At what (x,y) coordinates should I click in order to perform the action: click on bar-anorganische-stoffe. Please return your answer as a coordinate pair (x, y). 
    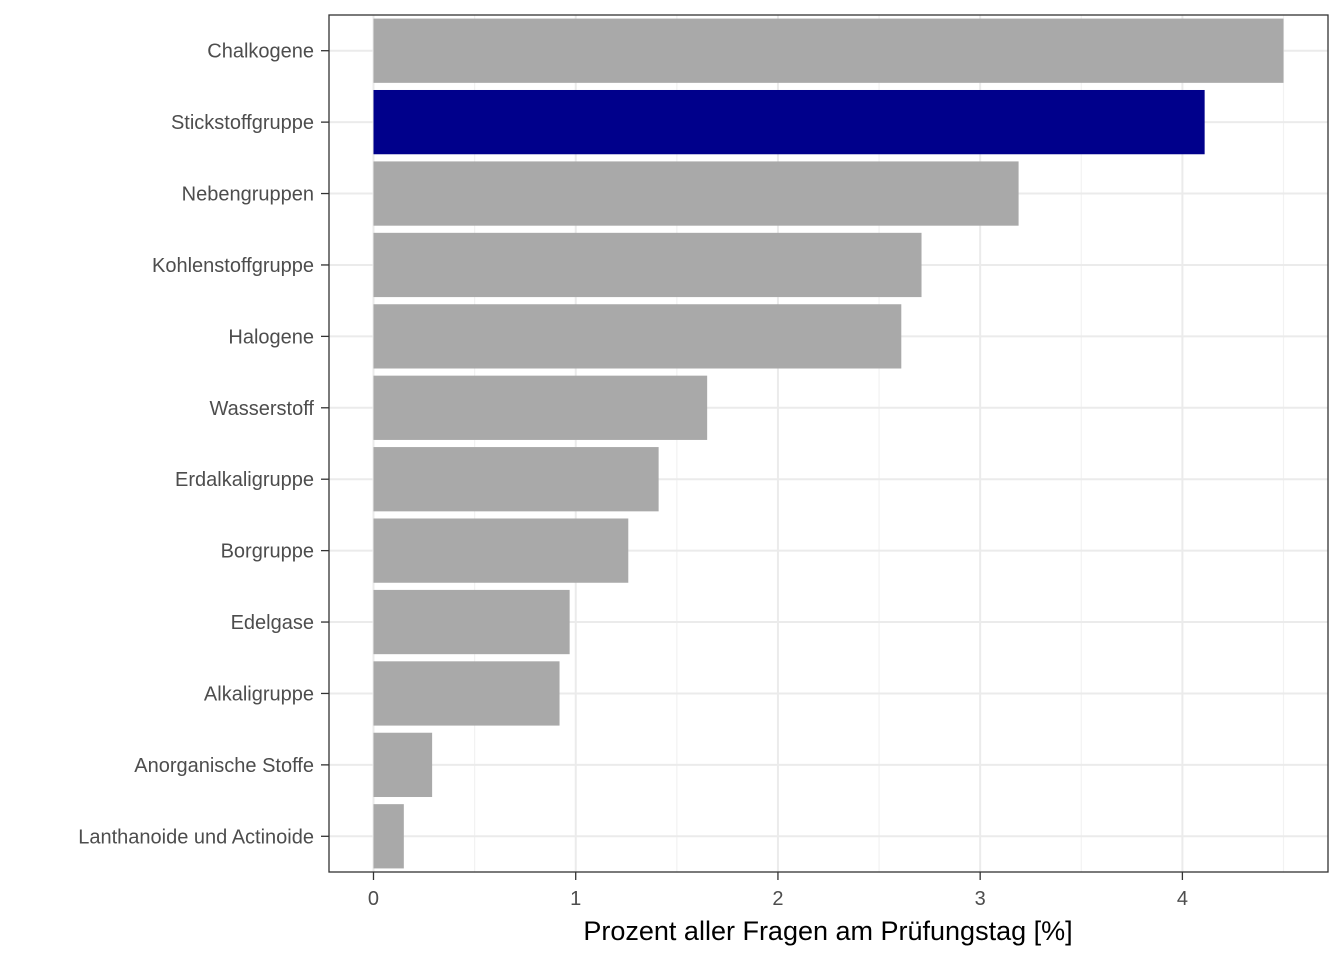
    Looking at the image, I should click on (403, 765).